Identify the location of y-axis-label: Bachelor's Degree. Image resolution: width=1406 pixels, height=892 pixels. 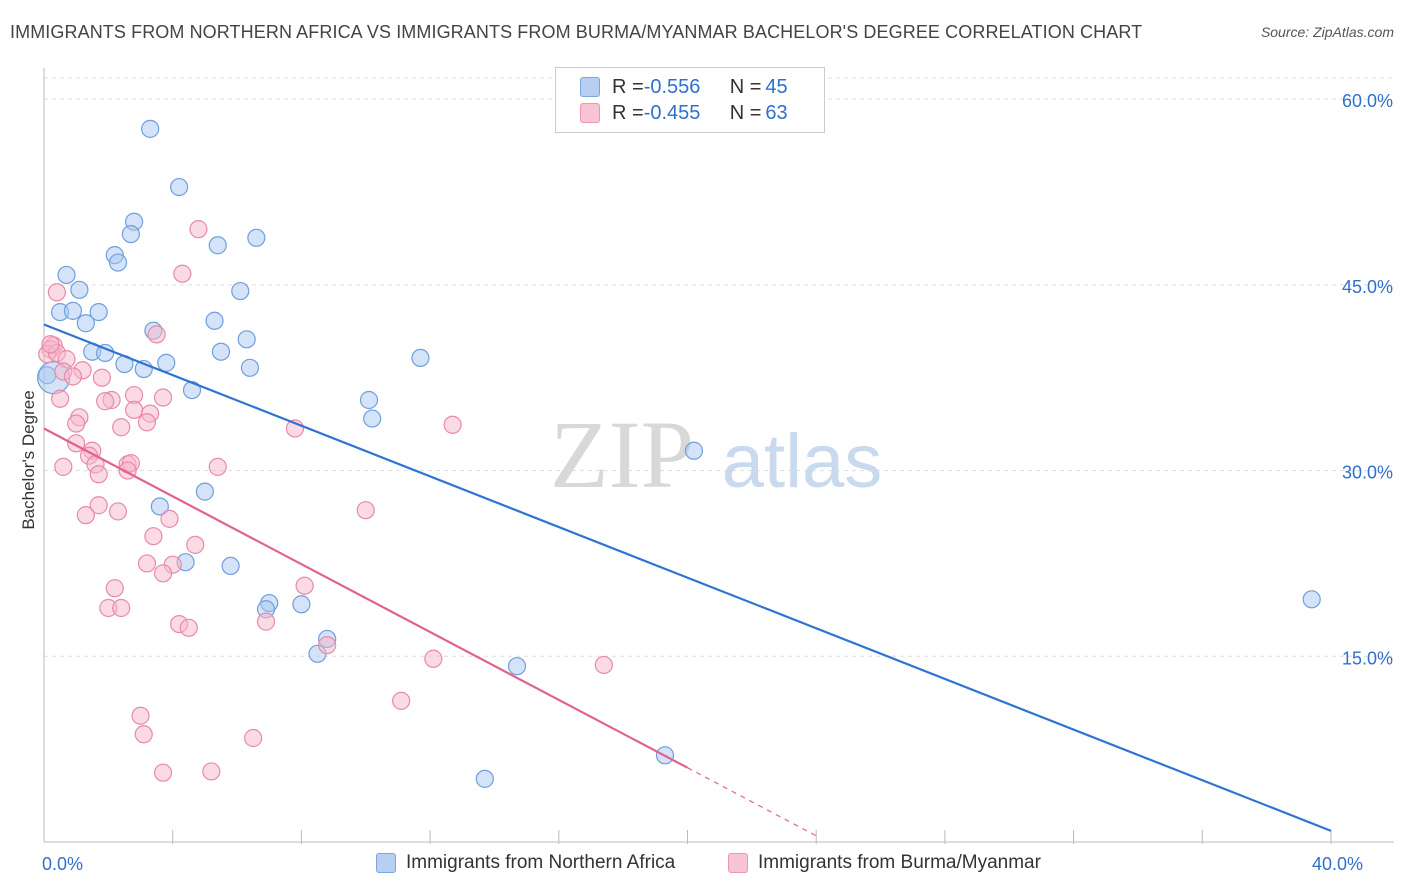
(28, 459).